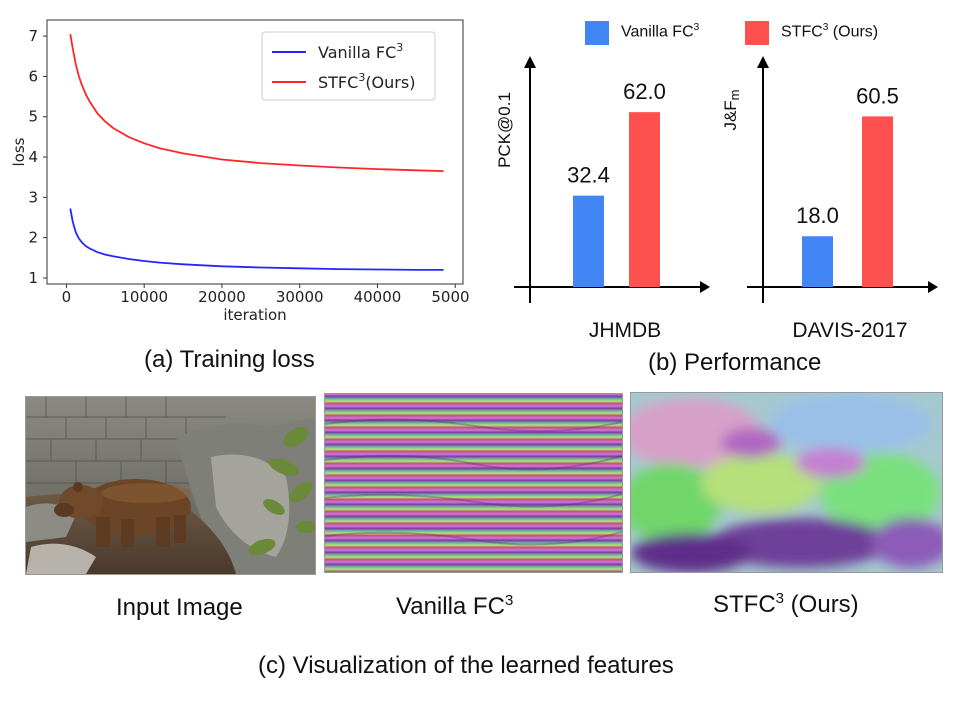 Image resolution: width=962 pixels, height=702 pixels. Describe the element at coordinates (254, 315) in the screenshot. I see `x-axis-label: iteration` at that location.